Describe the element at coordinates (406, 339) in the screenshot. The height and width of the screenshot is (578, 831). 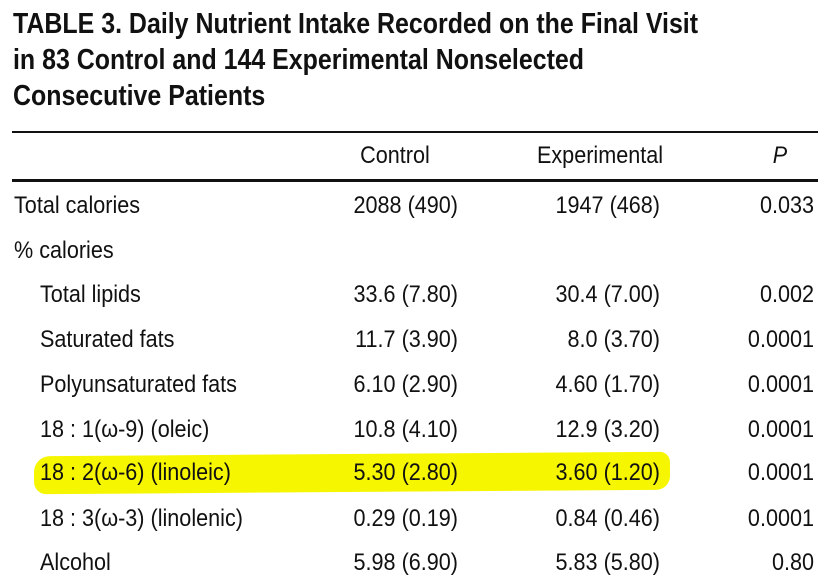
I see `control-value: 11.7 (3.90)` at that location.